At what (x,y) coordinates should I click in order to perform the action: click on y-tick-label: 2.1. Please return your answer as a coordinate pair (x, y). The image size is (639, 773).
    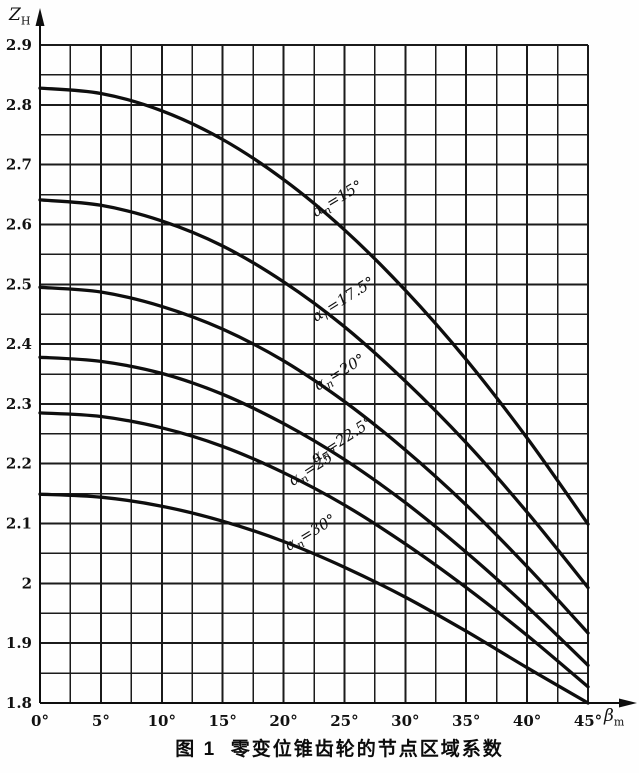
    Looking at the image, I should click on (19, 524).